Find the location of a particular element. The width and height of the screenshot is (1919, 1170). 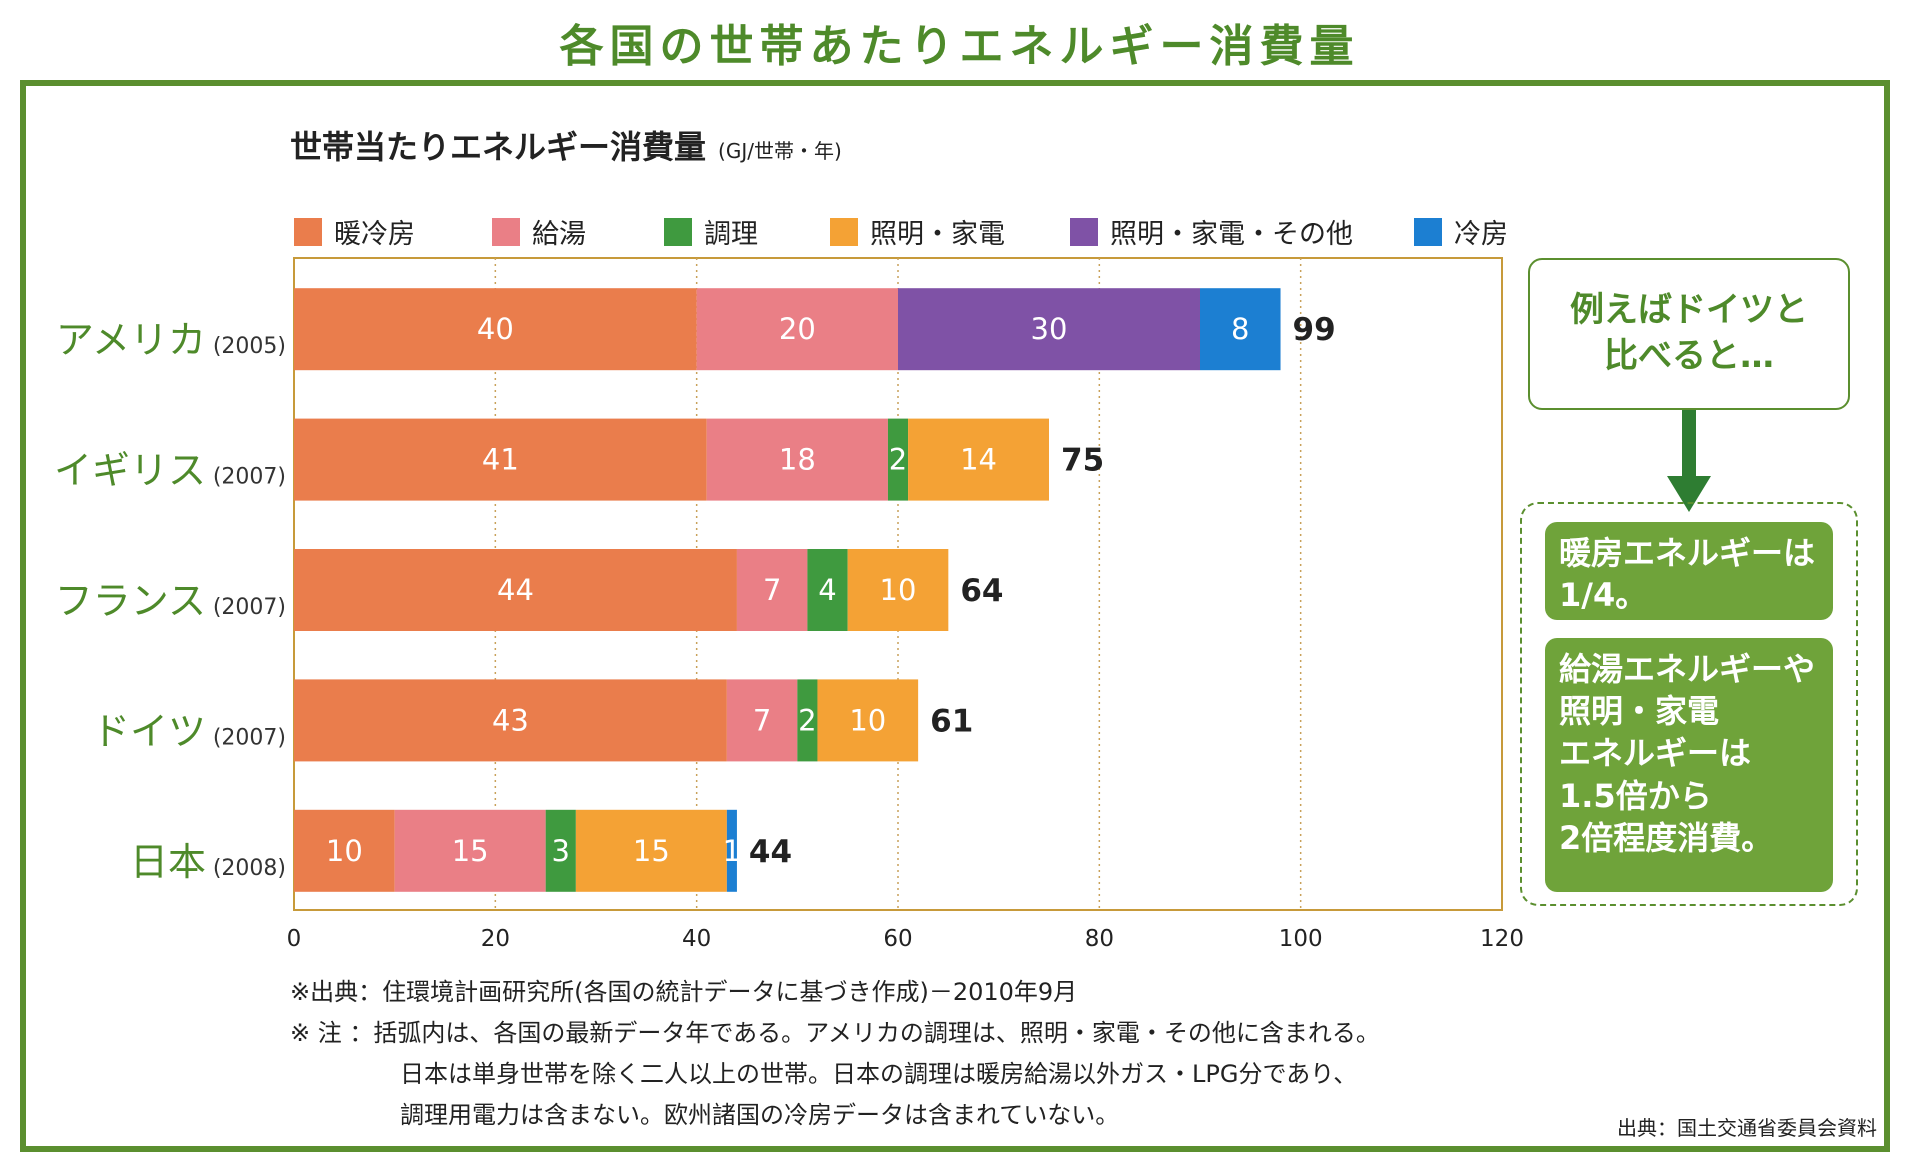

legend-item-lighting-appliances: 照明・家電 is located at coordinates (917, 231).